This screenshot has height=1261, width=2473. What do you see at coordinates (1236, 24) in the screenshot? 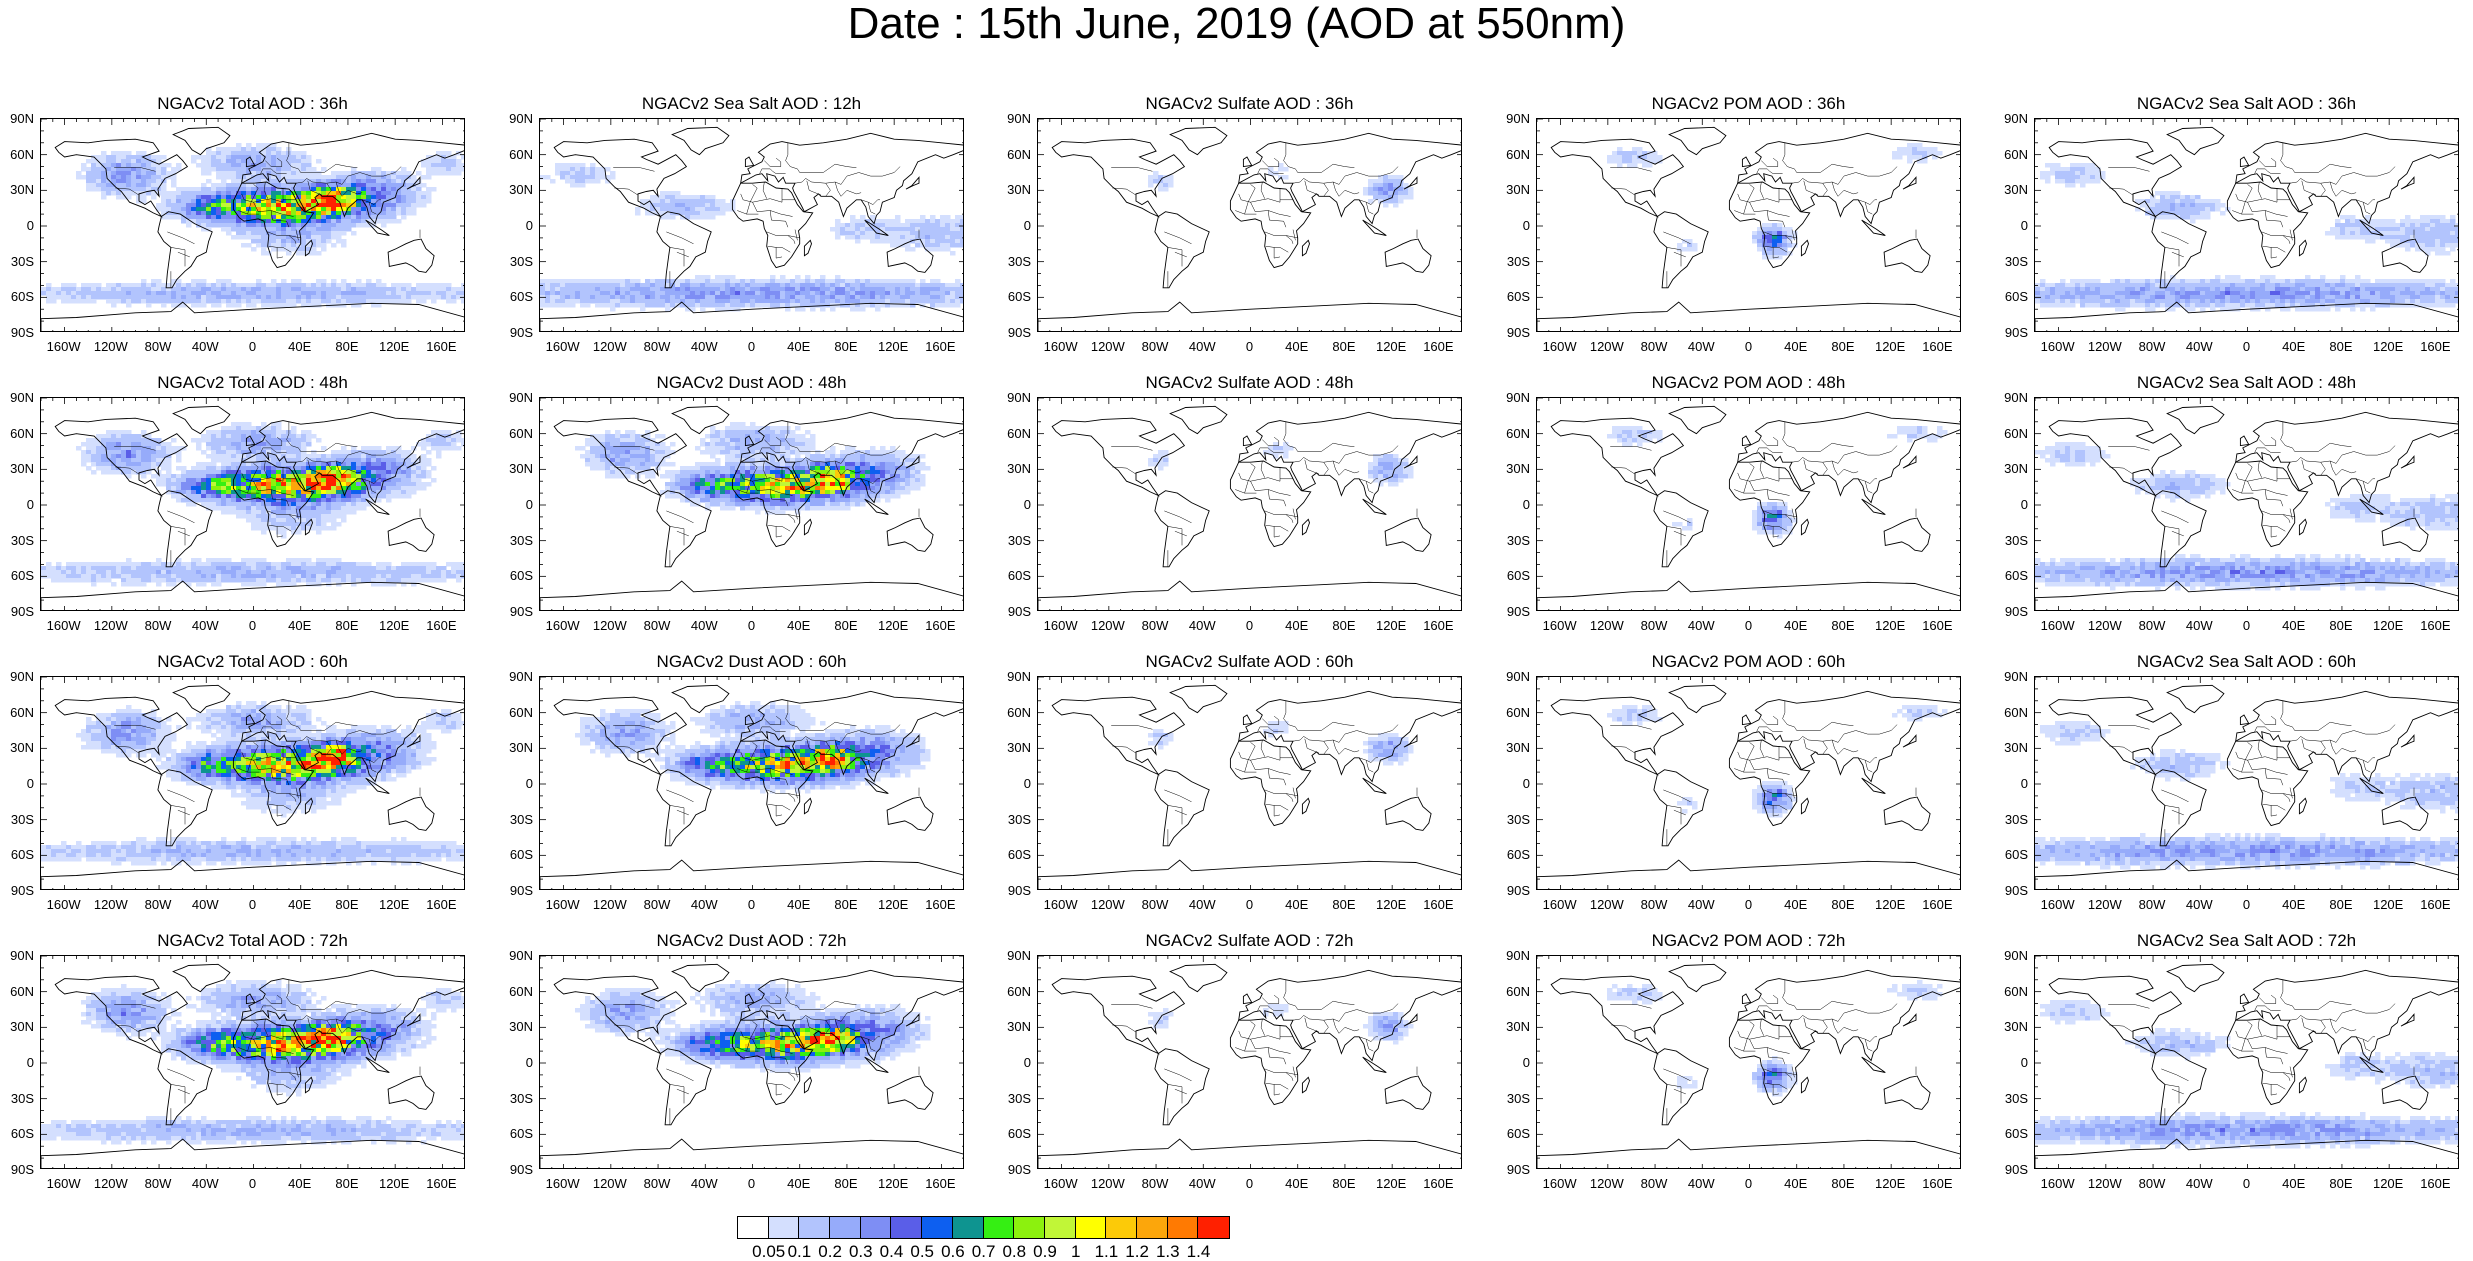
I see `page-title: Date : 15th June, 2019 (AOD at 550nm)` at bounding box center [1236, 24].